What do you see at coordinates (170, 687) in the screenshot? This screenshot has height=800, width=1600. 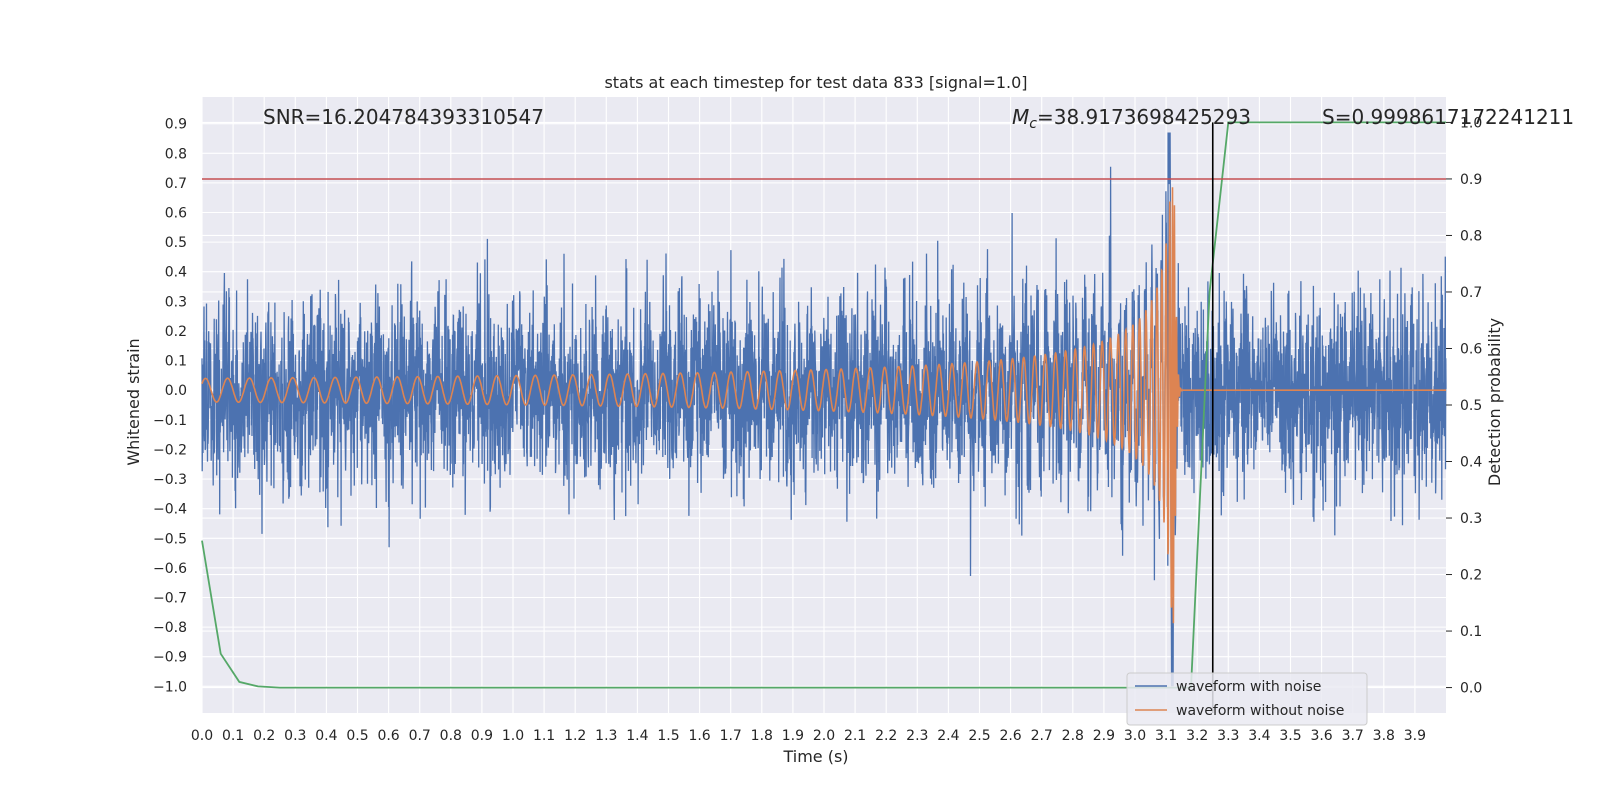 I see `left-y-tick-label: −1.0` at bounding box center [170, 687].